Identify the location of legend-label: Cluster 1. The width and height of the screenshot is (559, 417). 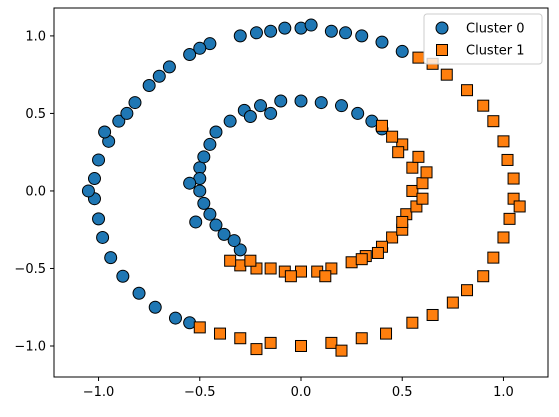
(495, 51).